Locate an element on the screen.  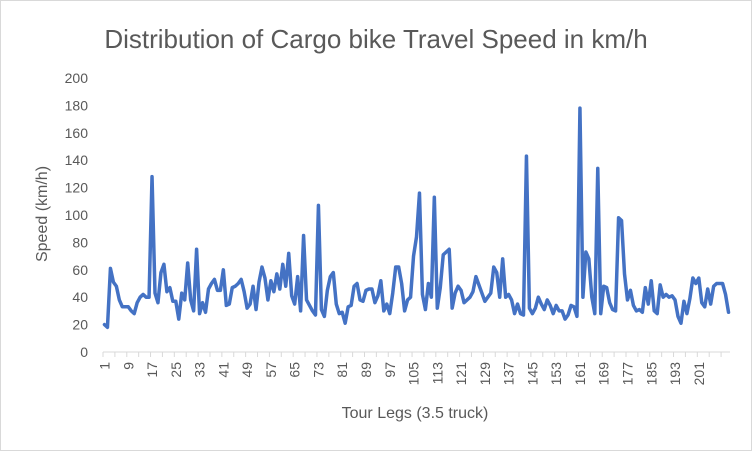
x-tick-label: 161 is located at coordinates (580, 374).